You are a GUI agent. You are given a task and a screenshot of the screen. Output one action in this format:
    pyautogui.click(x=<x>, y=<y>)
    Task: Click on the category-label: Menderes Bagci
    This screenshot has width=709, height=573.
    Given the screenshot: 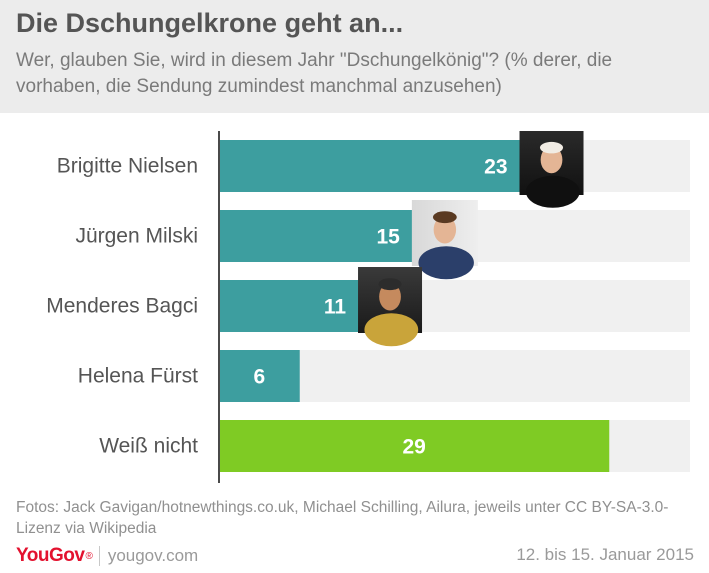 What is the action you would take?
    pyautogui.click(x=122, y=306)
    